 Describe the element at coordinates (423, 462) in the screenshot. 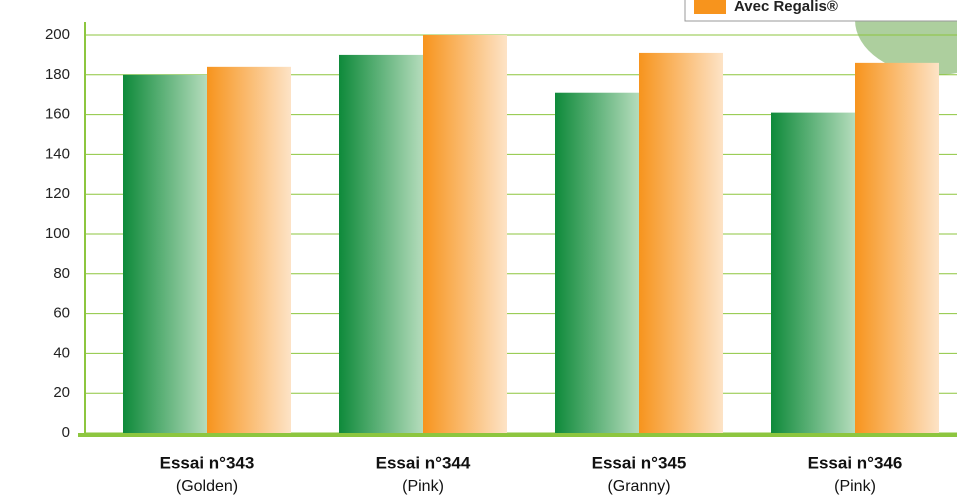

I see `x-tick-label: Essai n°344` at that location.